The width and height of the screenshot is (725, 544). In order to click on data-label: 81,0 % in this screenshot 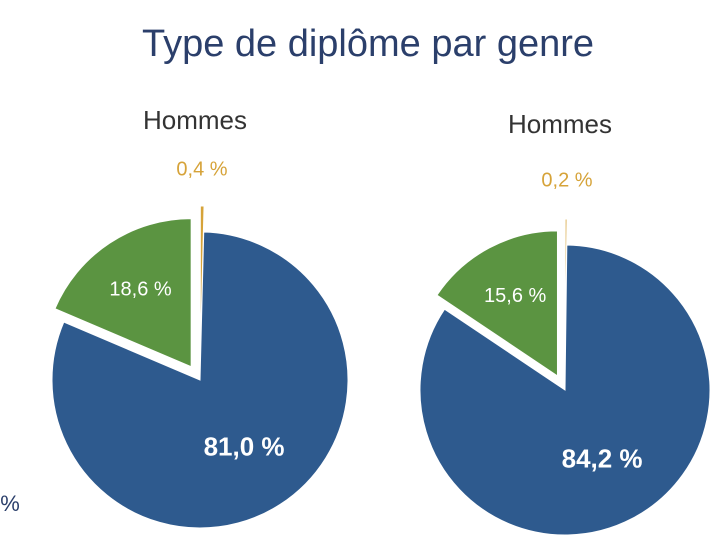, I will do `click(244, 446)`.